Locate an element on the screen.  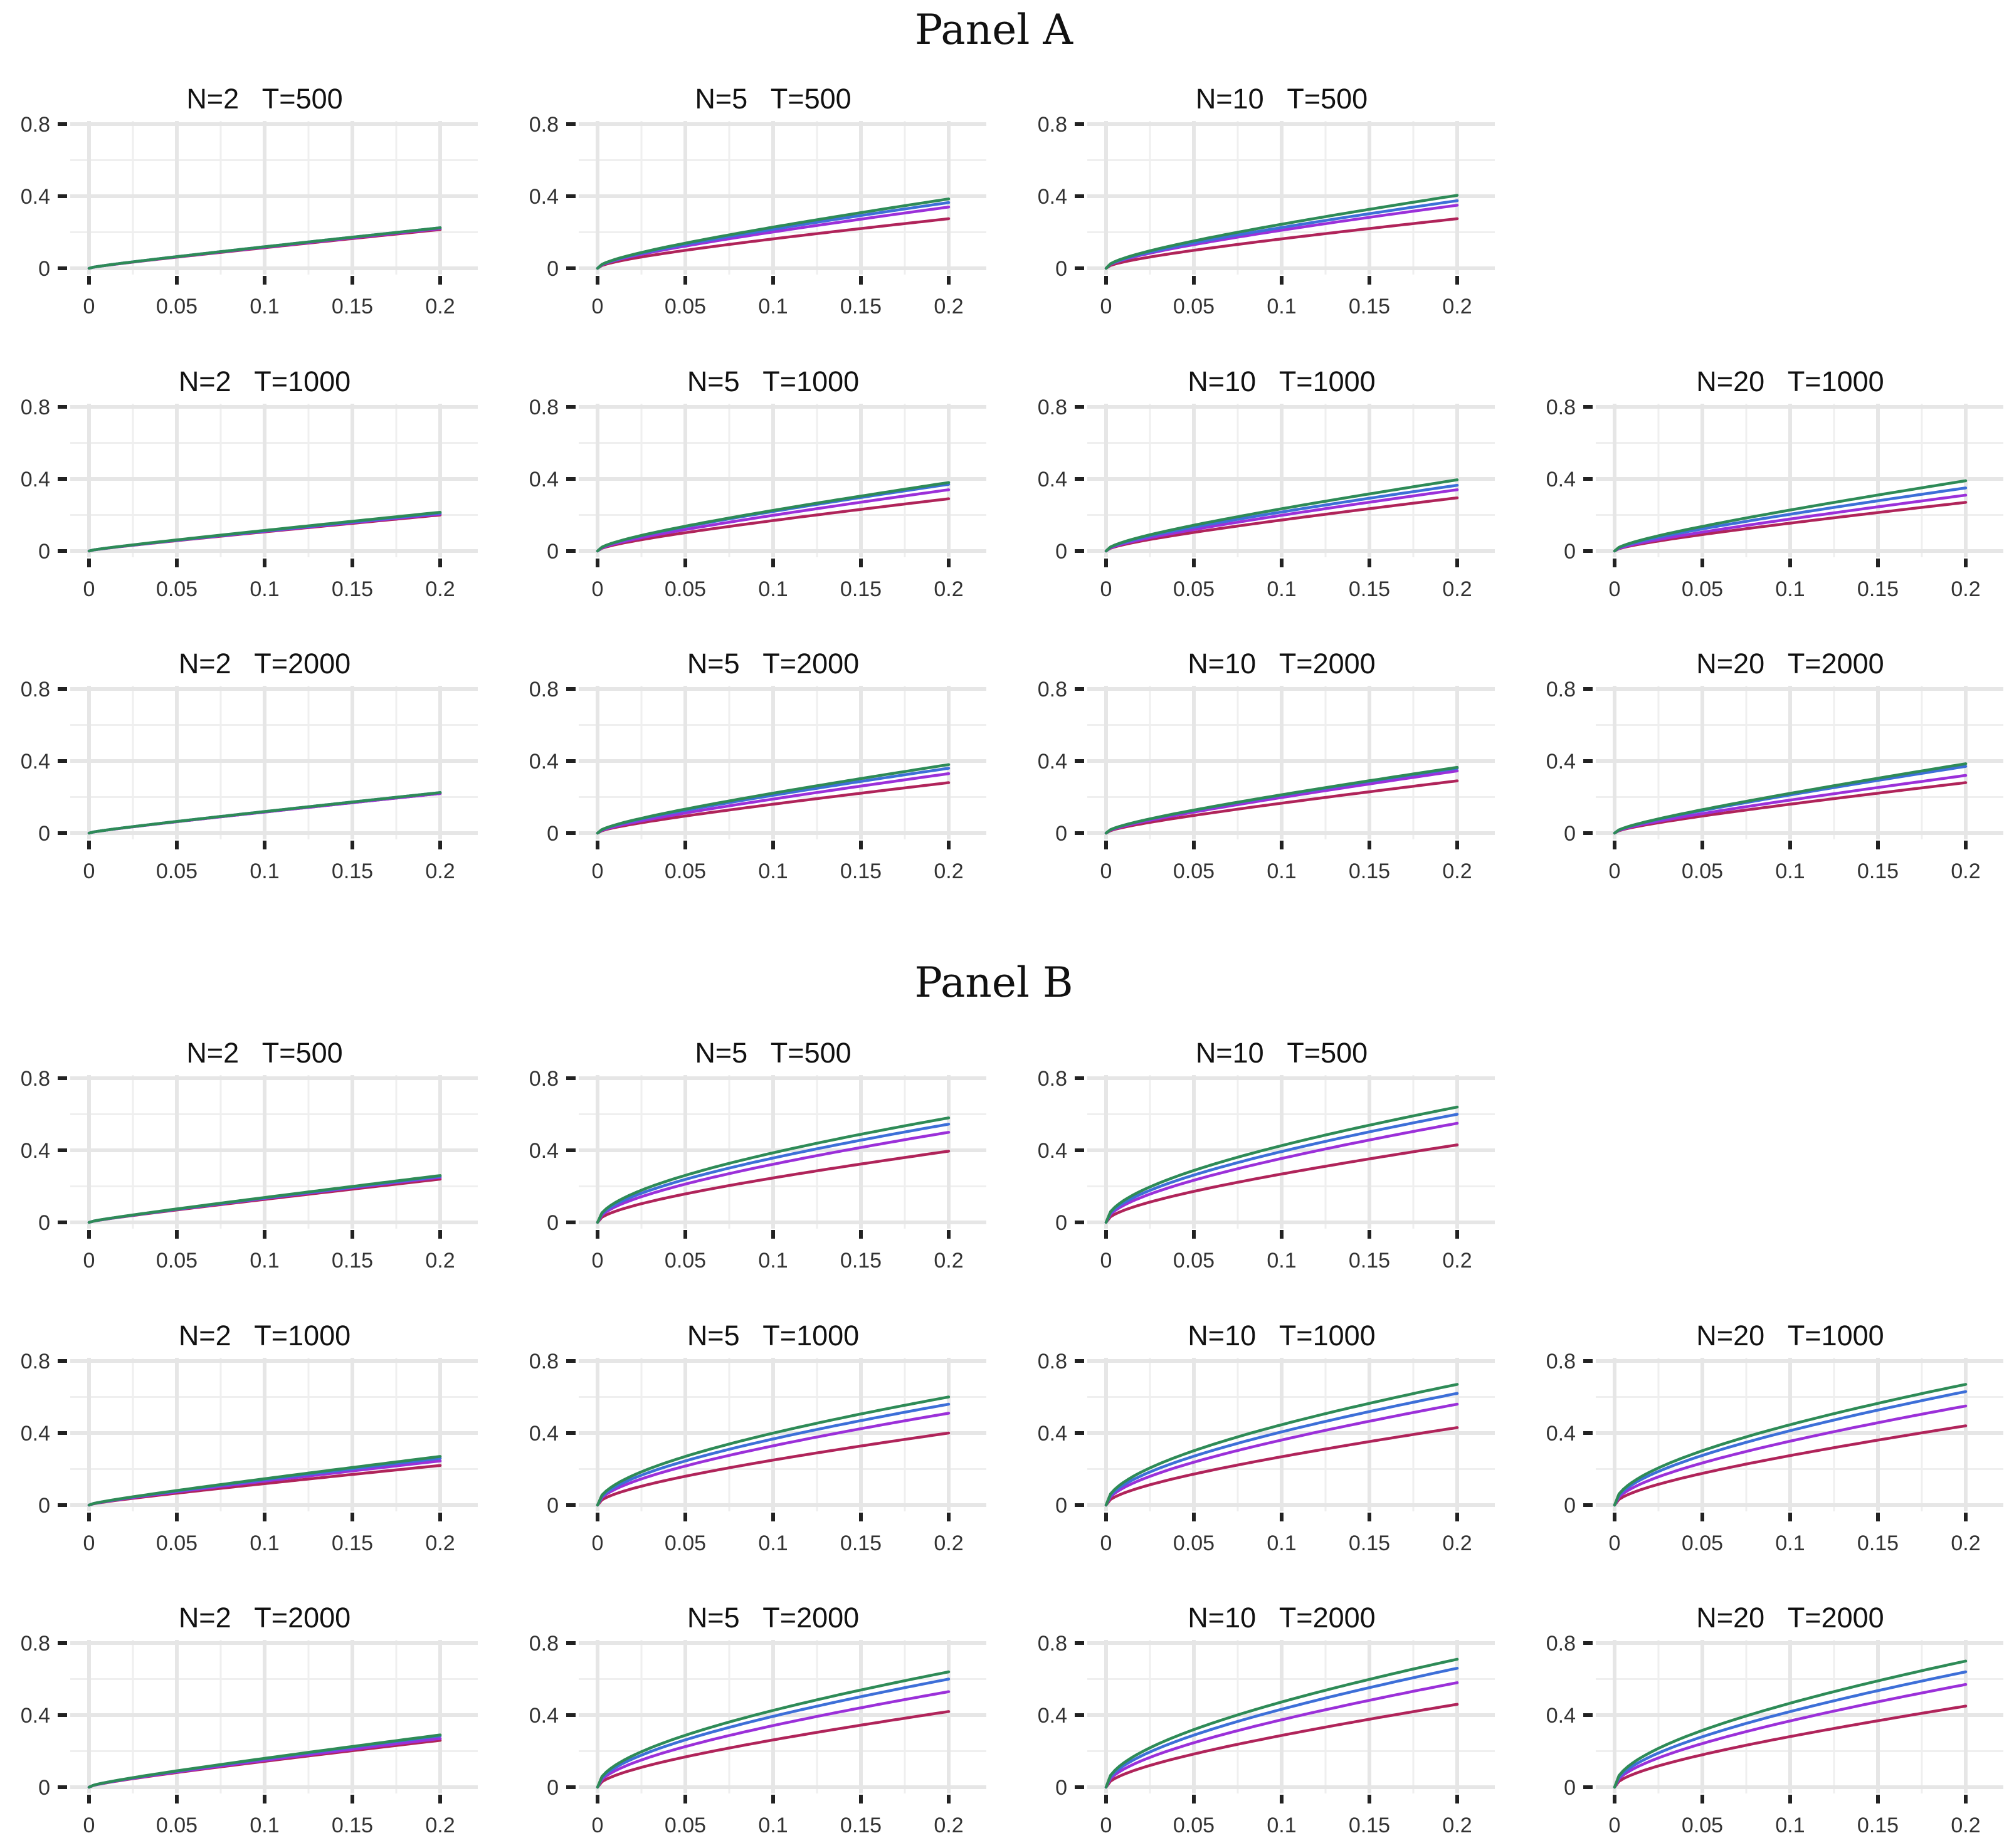
facet-b-2-0: 0 0.4 0.8 0 0.05 0.1 0.15 0.2 N=2 T=2000 is located at coordinates (249, 1720).